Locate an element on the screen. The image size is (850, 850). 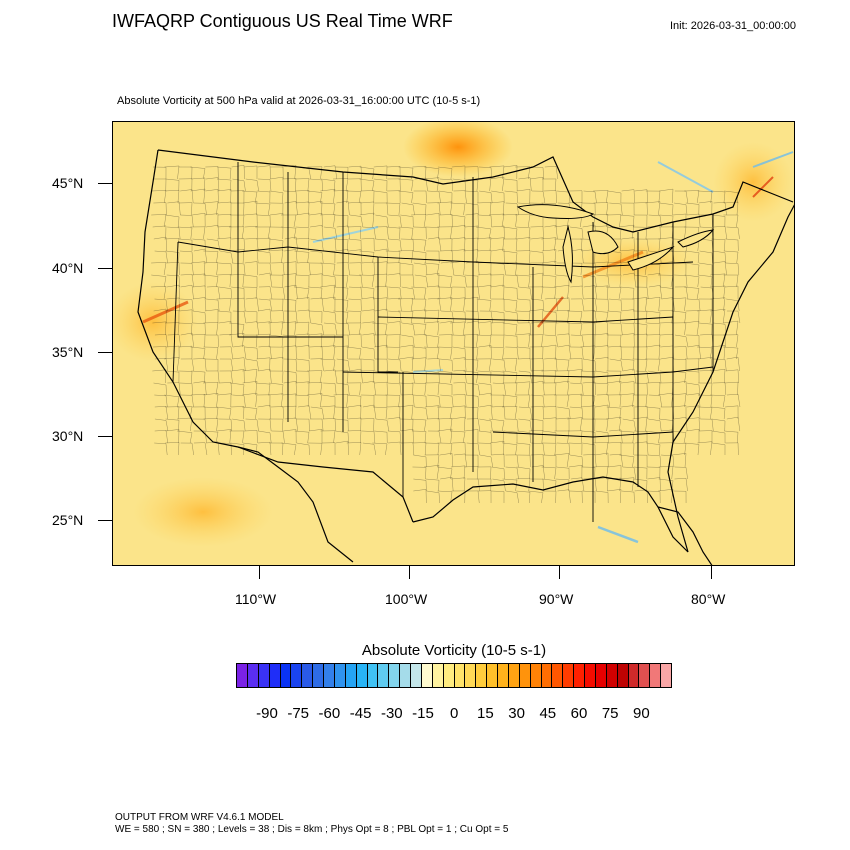
vorticity-streak is located at coordinates (763, 187).